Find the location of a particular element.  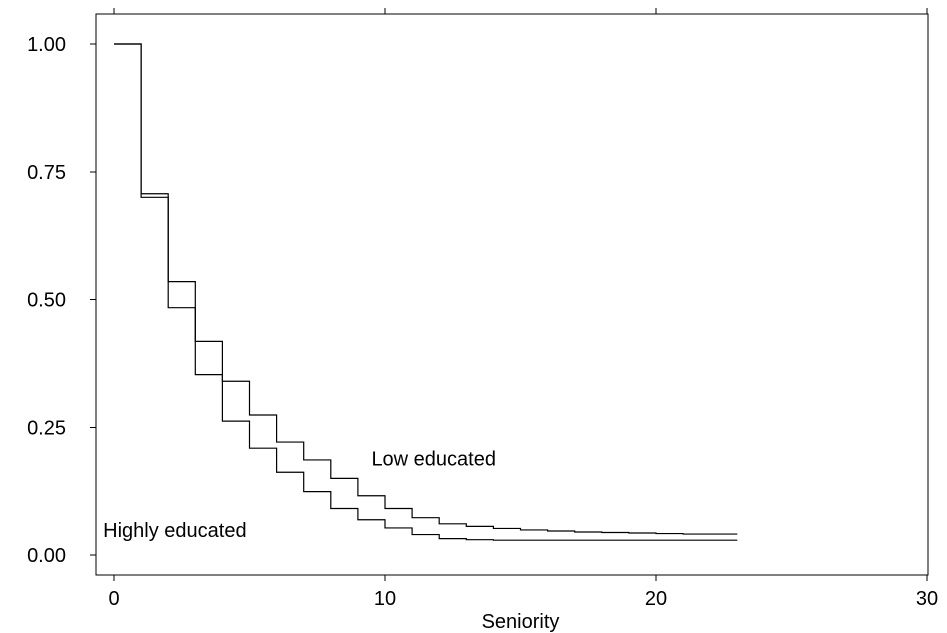

annotation-layer: Low educated Highly educated is located at coordinates (299, 496).